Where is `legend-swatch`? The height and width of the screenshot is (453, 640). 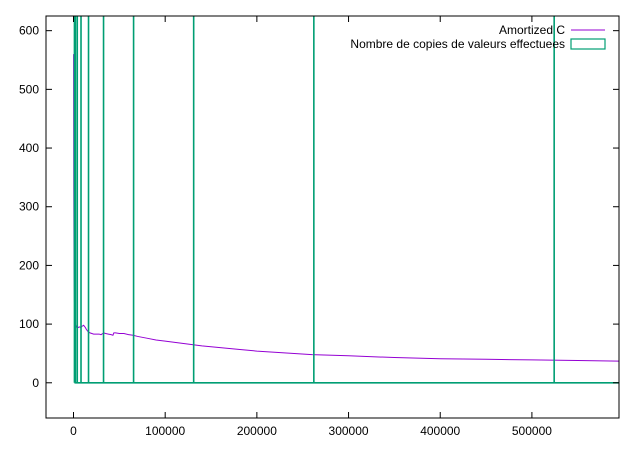 legend-swatch is located at coordinates (588, 44).